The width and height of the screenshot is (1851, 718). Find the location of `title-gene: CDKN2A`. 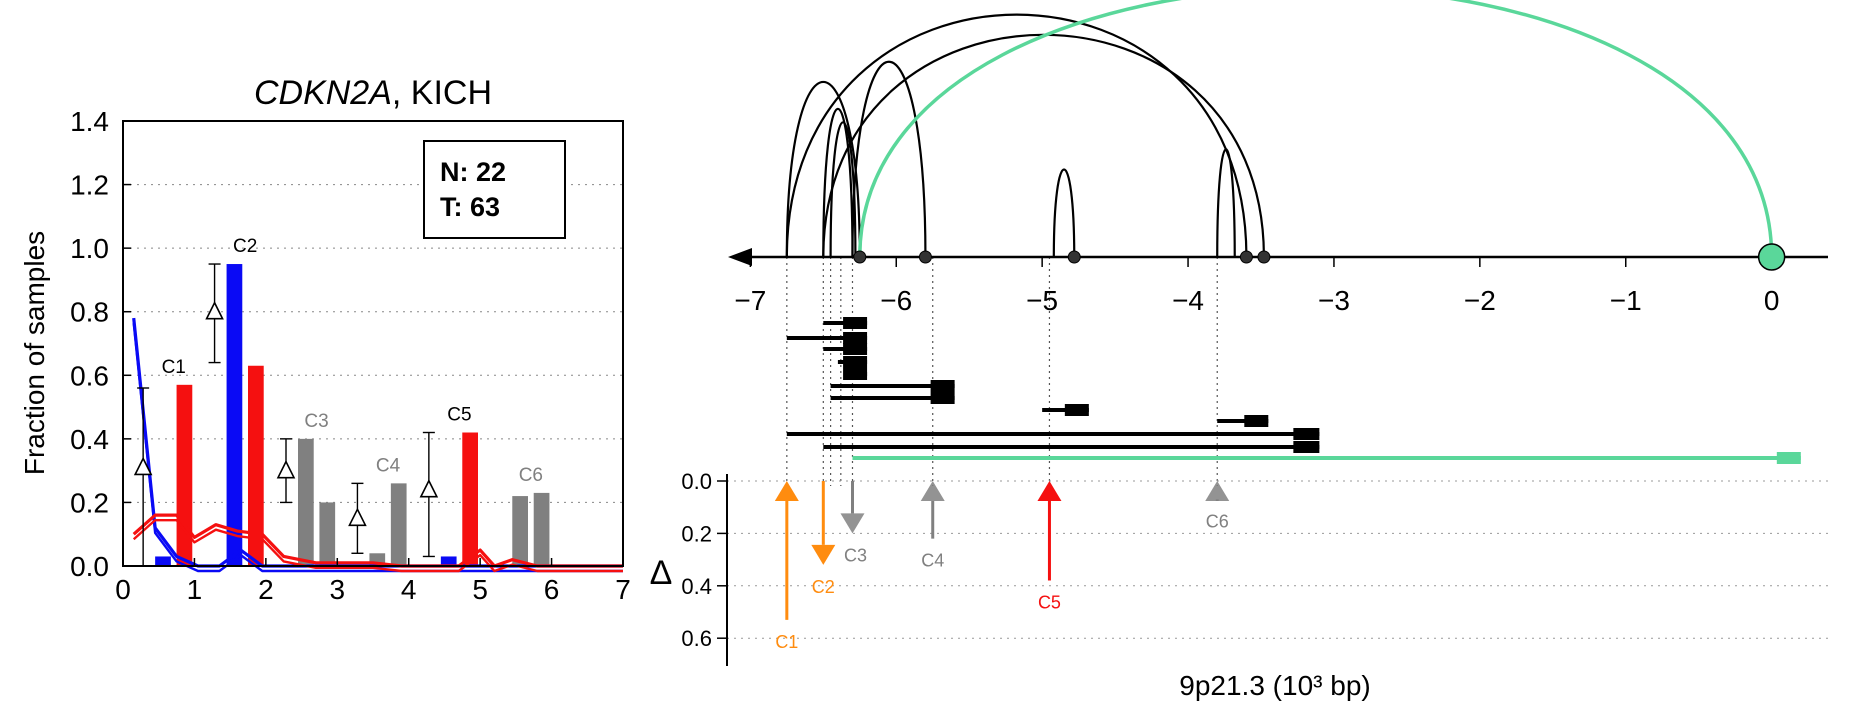

title-gene: CDKN2A is located at coordinates (323, 93).